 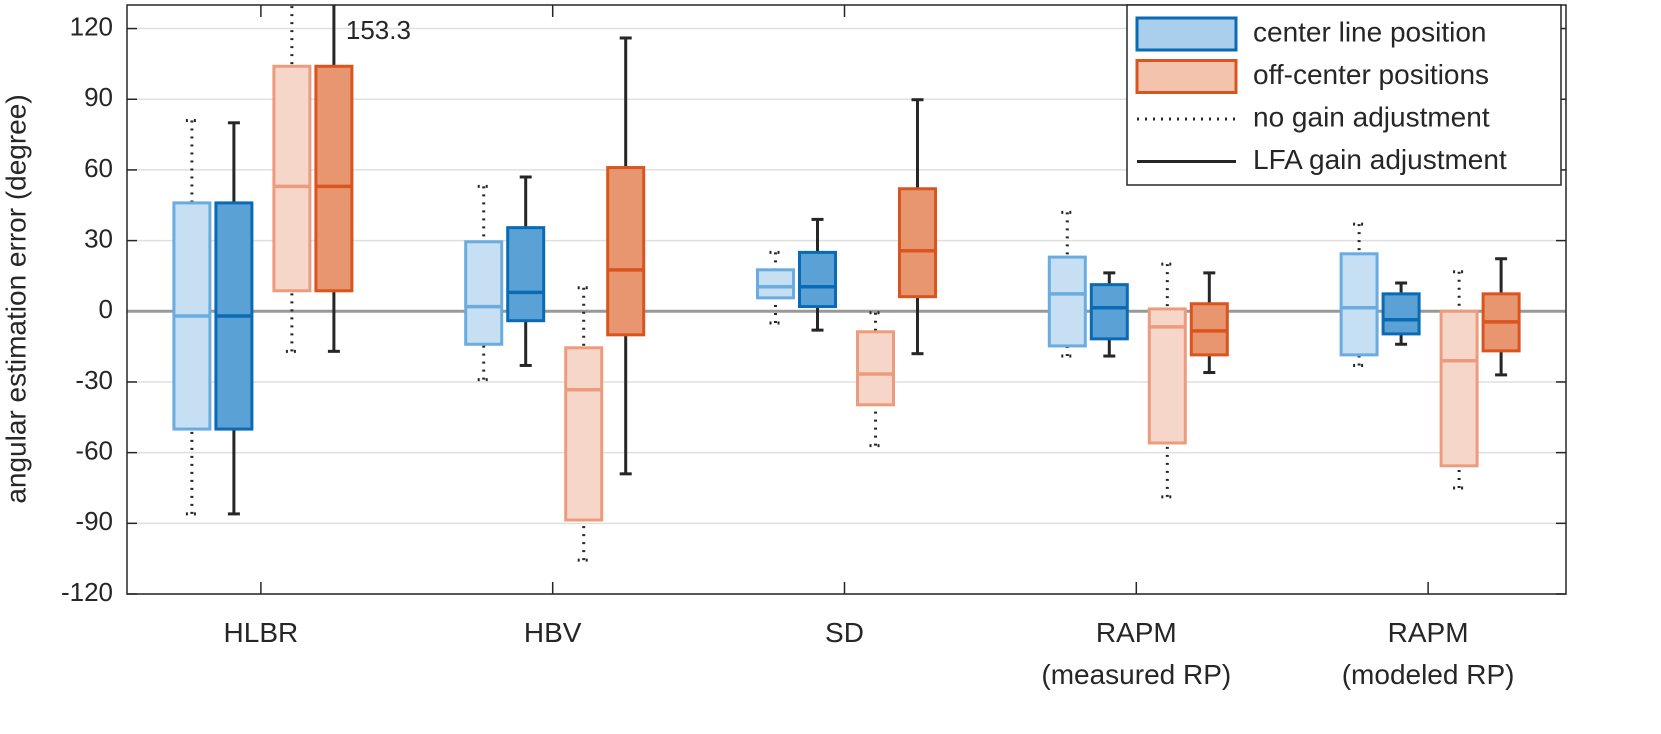 What do you see at coordinates (378, 30) in the screenshot?
I see `annotation: 153.3` at bounding box center [378, 30].